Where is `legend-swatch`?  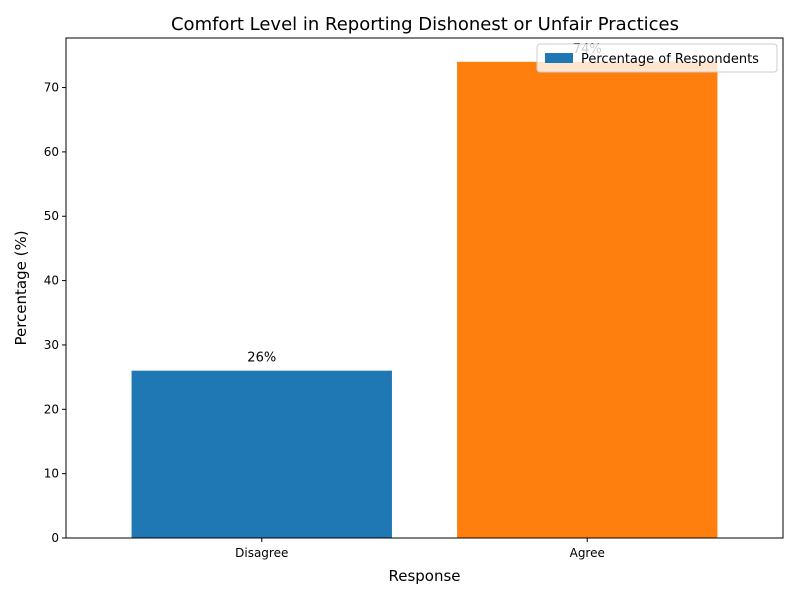
legend-swatch is located at coordinates (559, 58).